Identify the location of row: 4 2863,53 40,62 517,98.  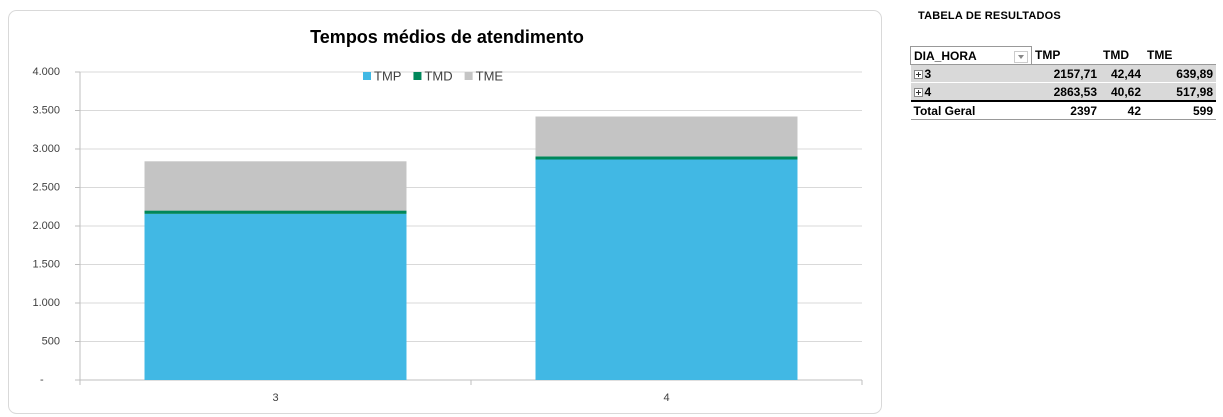
(1063, 92).